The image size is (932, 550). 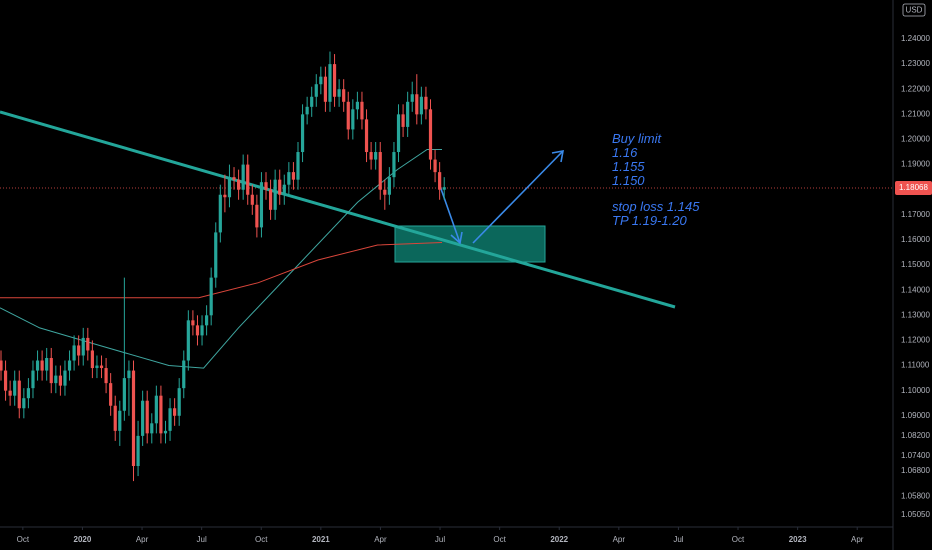 What do you see at coordinates (915, 214) in the screenshot?
I see `y-tick-label: 1.17000` at bounding box center [915, 214].